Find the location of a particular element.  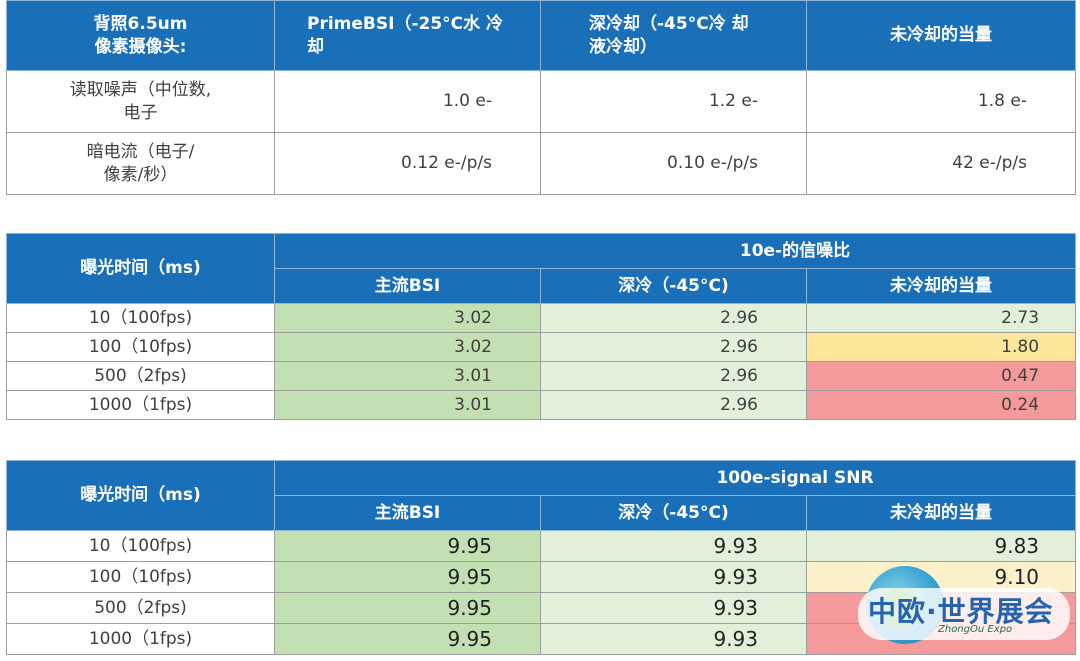

t3-cell: 9.10 is located at coordinates (941, 577).